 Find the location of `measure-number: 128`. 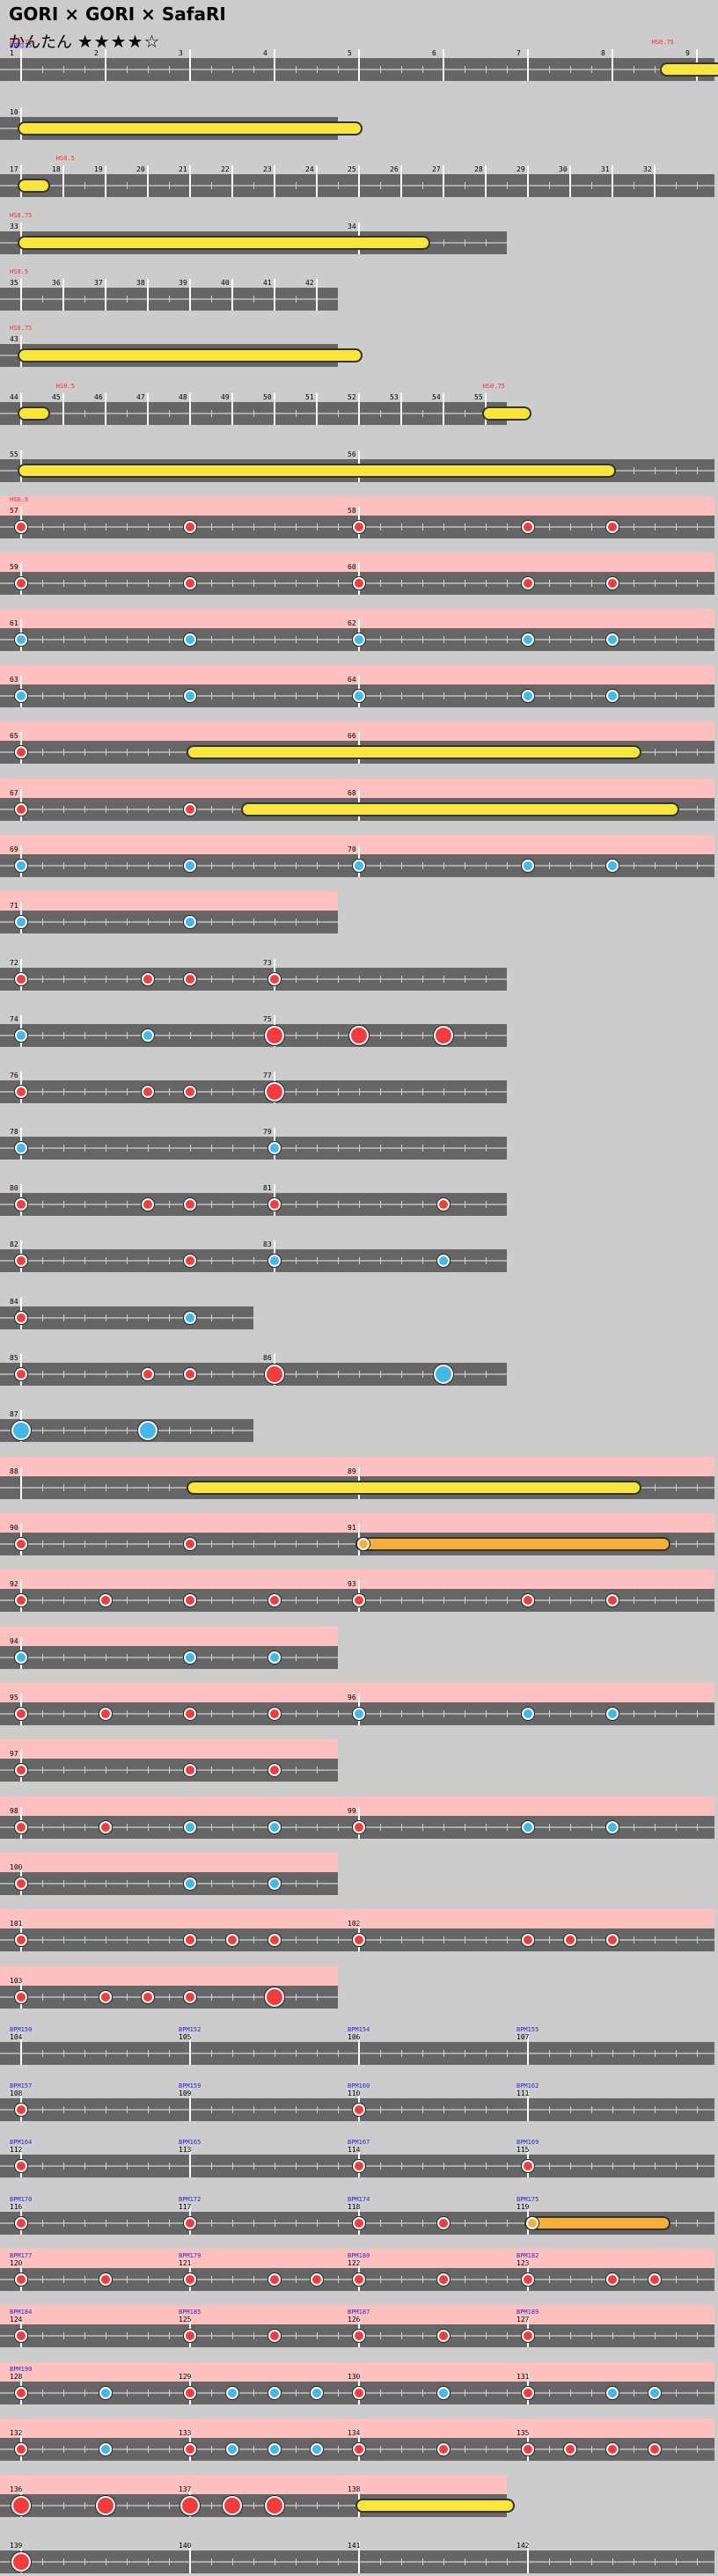

measure-number: 128 is located at coordinates (16, 2377).